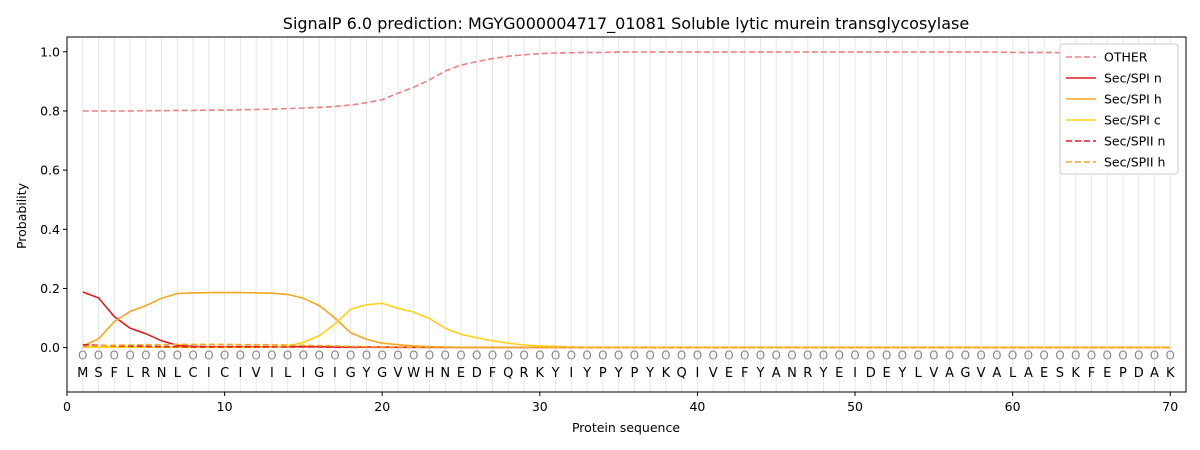 This screenshot has height=450, width=1200. Describe the element at coordinates (855, 406) in the screenshot. I see `x-tick-label: 50` at that location.